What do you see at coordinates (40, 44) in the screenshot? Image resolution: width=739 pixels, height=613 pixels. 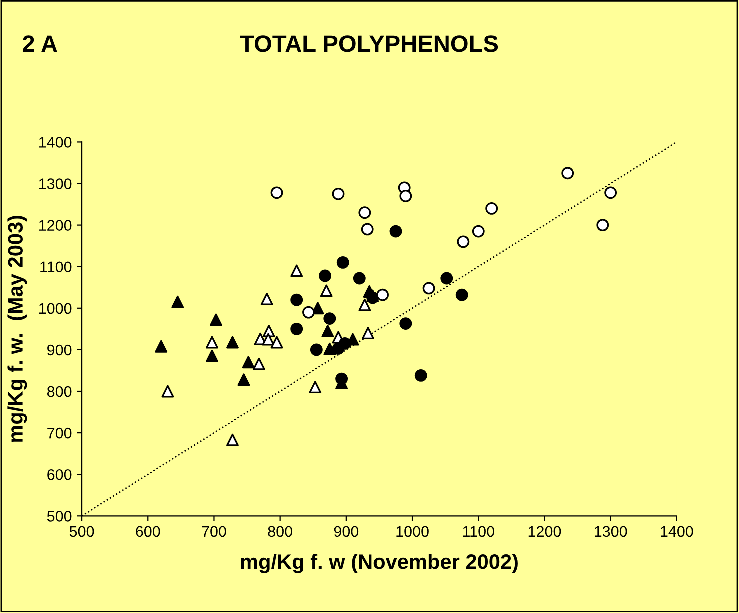 I see `text: 2 A` at bounding box center [40, 44].